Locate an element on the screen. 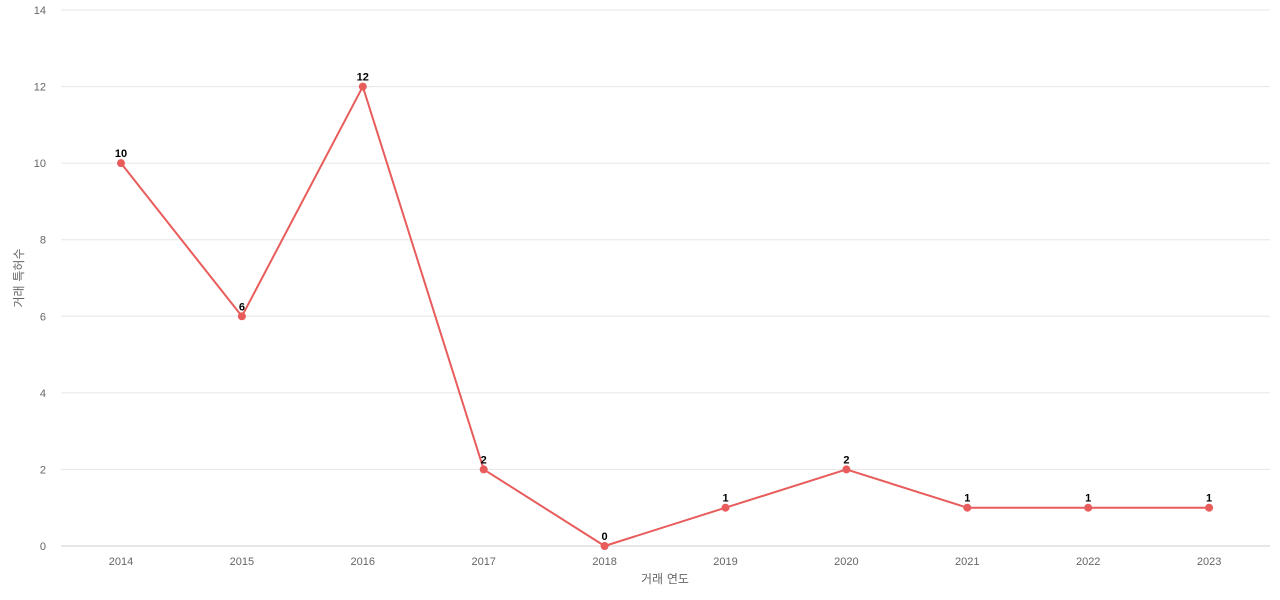 The width and height of the screenshot is (1280, 600). data-label: 12 is located at coordinates (363, 78).